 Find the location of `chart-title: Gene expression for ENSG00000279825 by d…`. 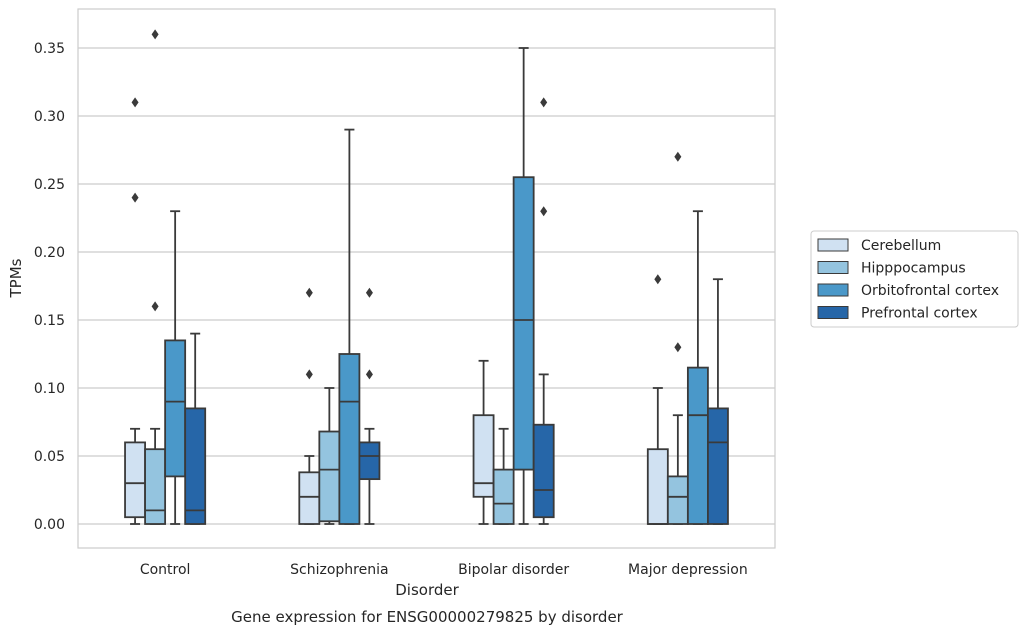

chart-title: Gene expression for ENSG00000279825 by d… is located at coordinates (427, 617).